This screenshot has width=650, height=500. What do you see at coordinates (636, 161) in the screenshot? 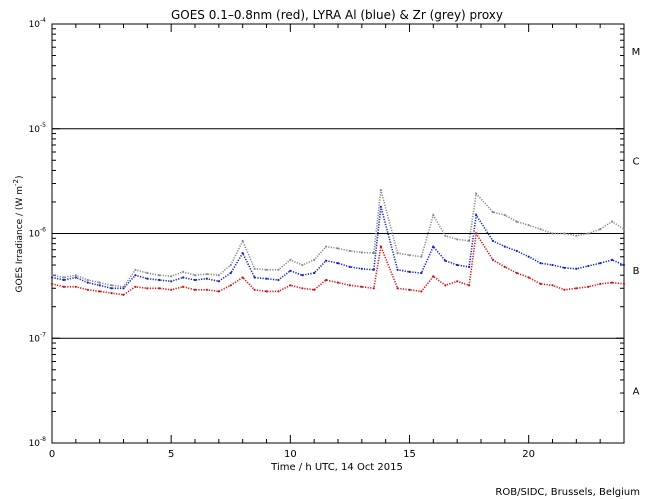
I see `flare-class-label: C` at bounding box center [636, 161].